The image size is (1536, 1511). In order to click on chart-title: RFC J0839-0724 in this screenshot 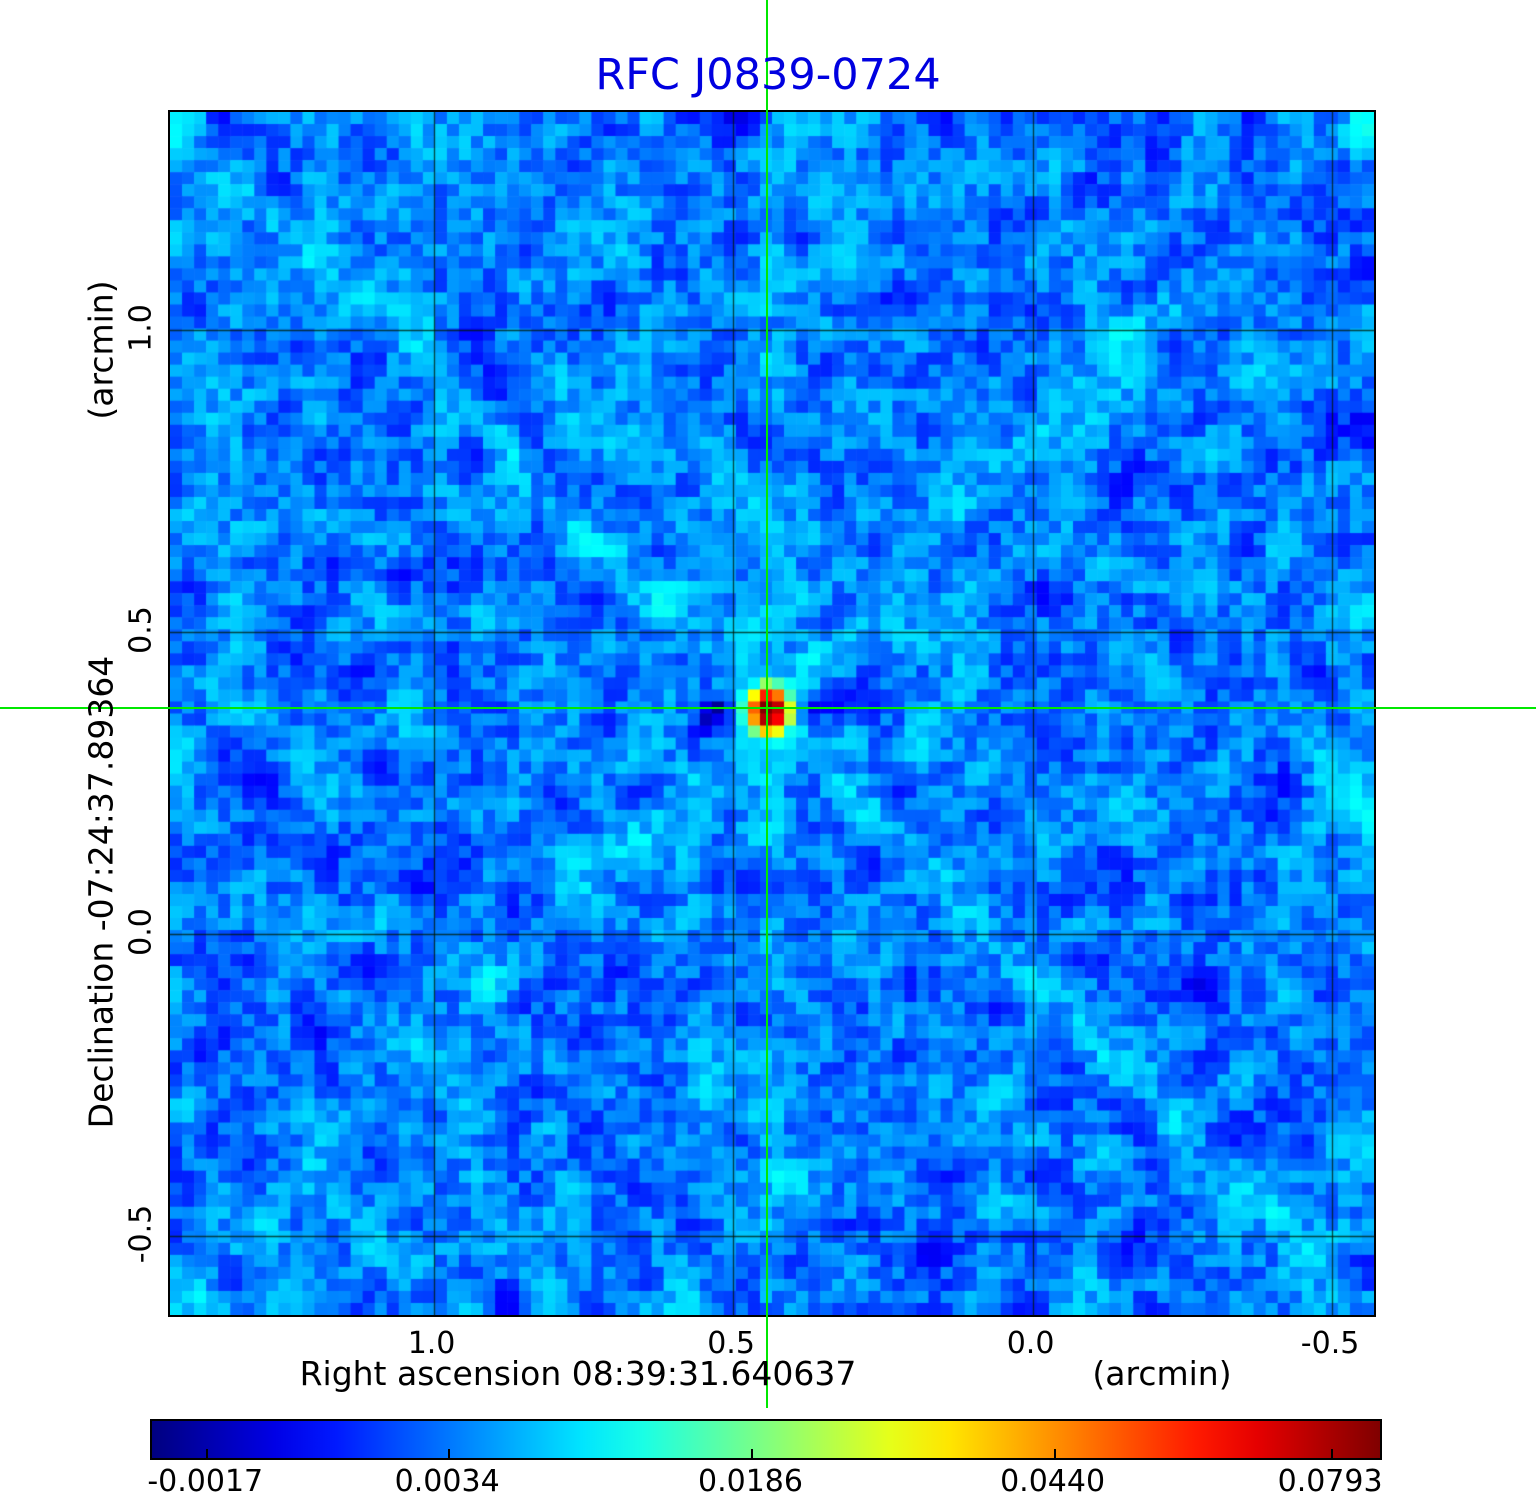, I will do `click(768, 75)`.